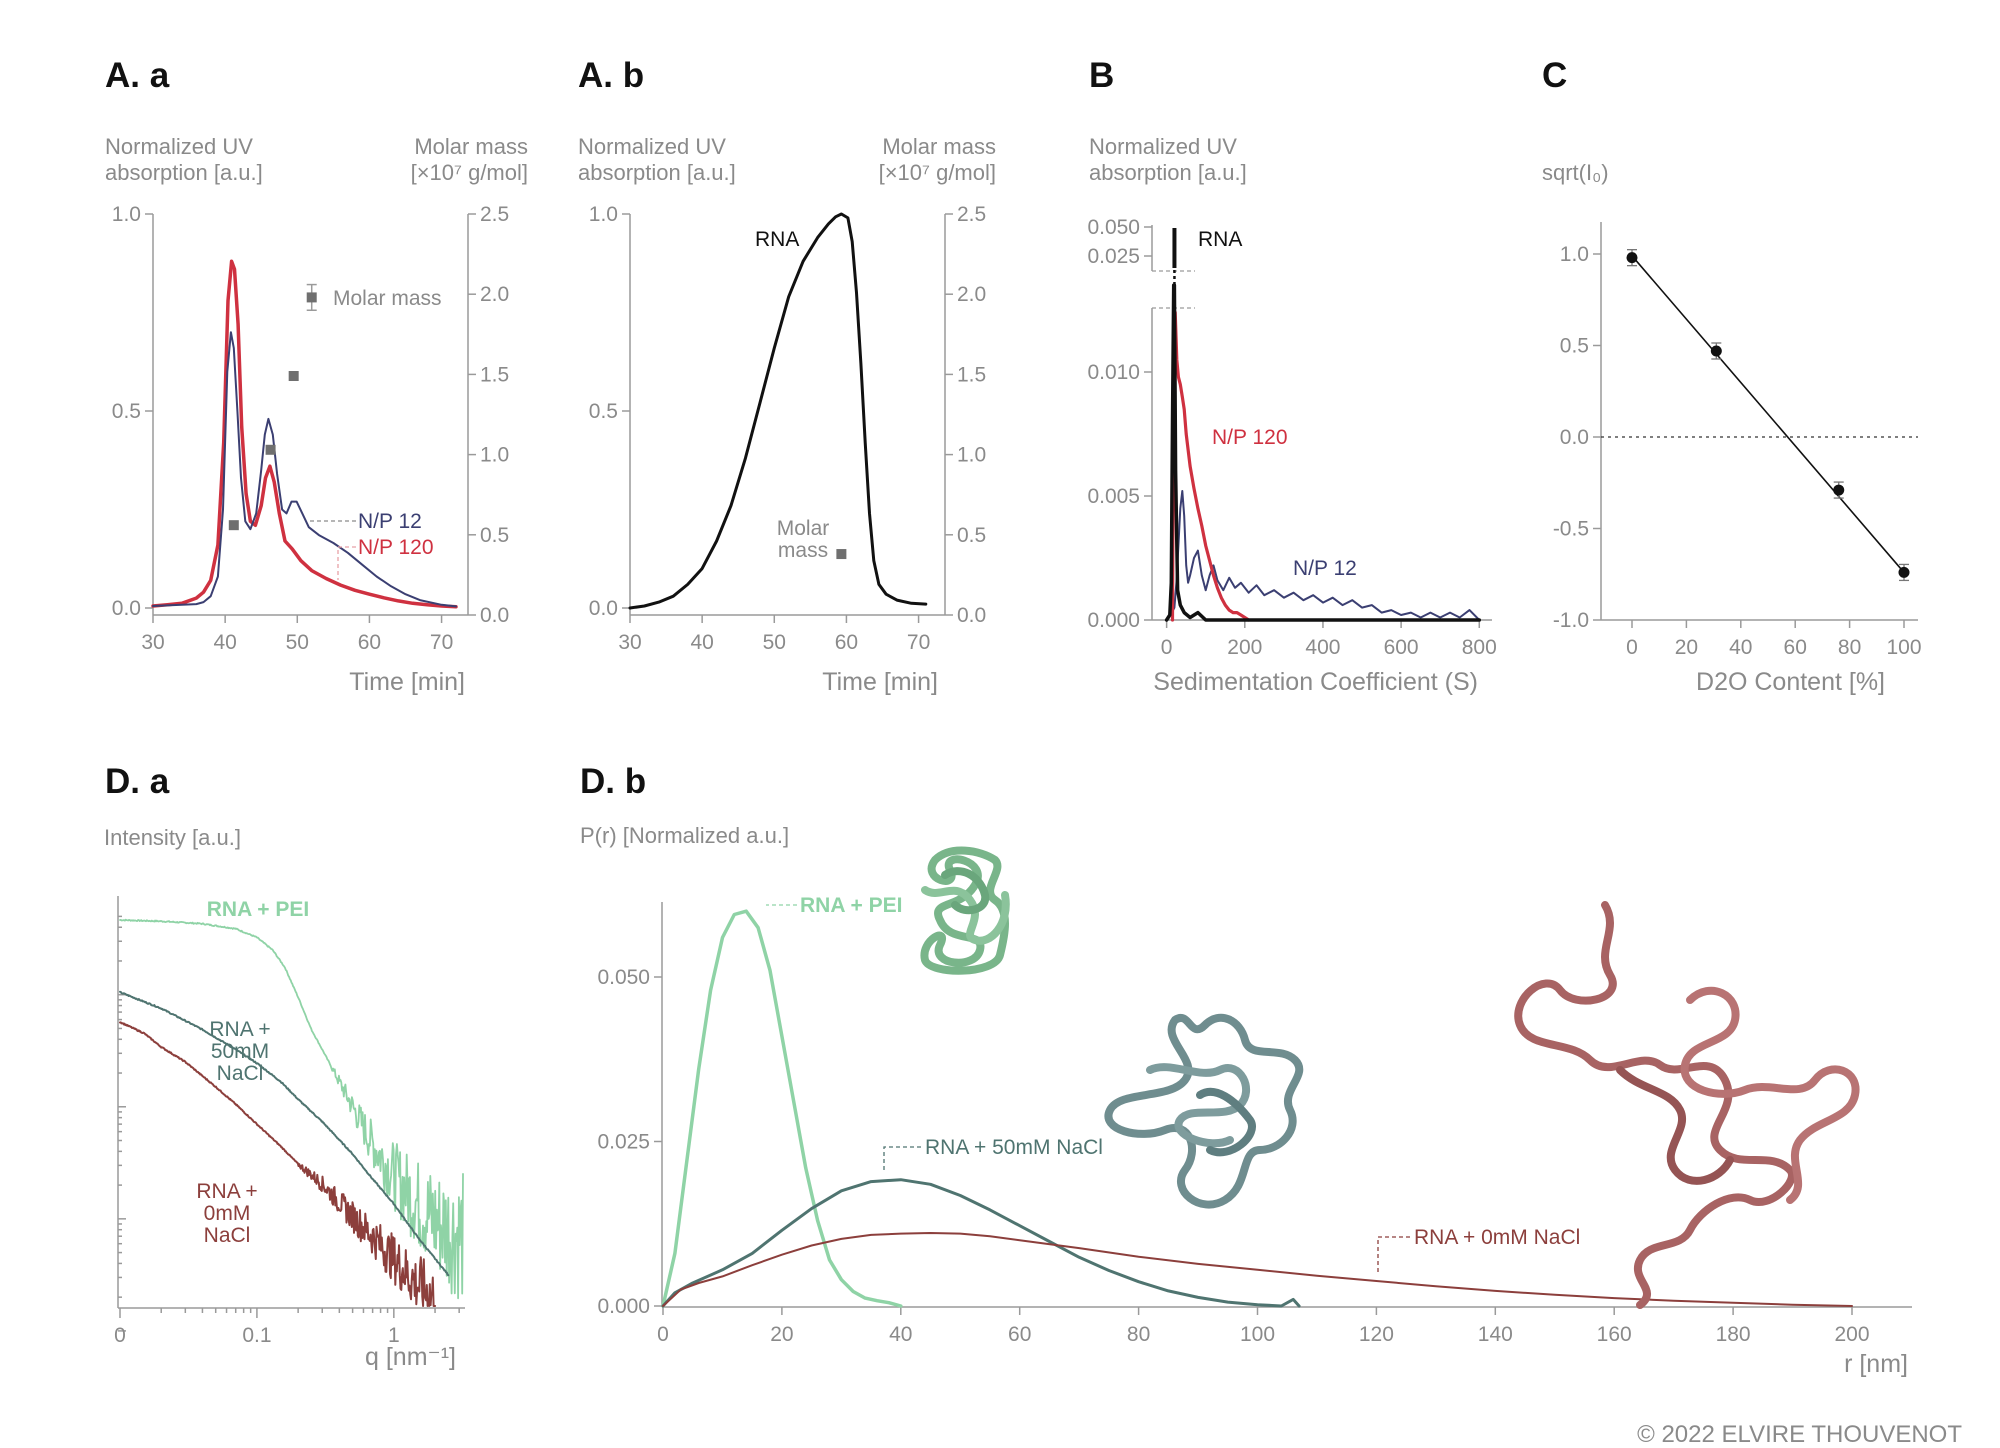  What do you see at coordinates (1574, 346) in the screenshot?
I see `y-tick-label-C: 0.5` at bounding box center [1574, 346].